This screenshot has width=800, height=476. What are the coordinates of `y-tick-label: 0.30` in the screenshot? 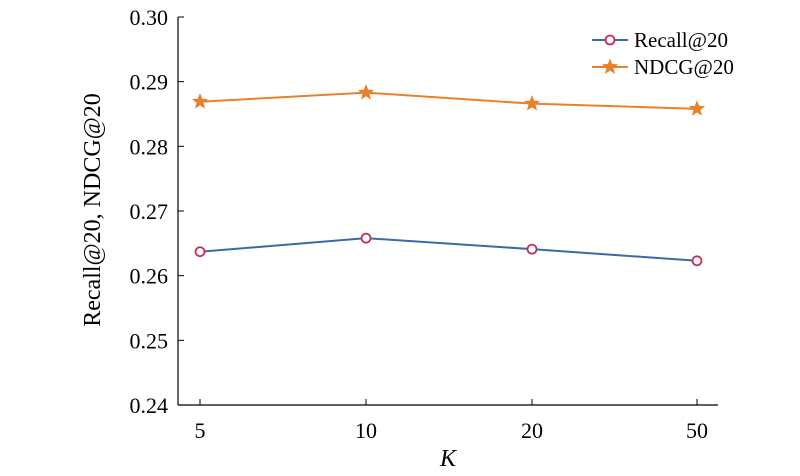 It's located at (149, 17).